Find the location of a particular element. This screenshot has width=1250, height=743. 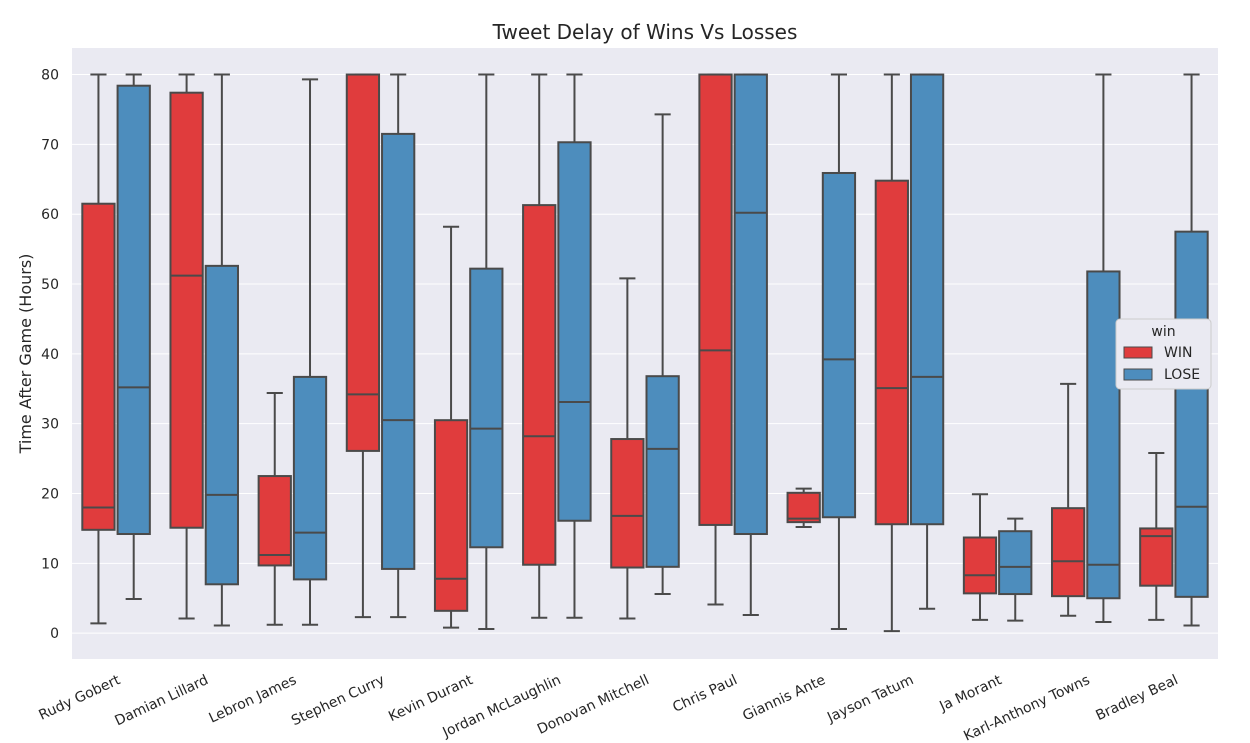

y-axis-label: Time After Game (Hours) is located at coordinates (25, 354).